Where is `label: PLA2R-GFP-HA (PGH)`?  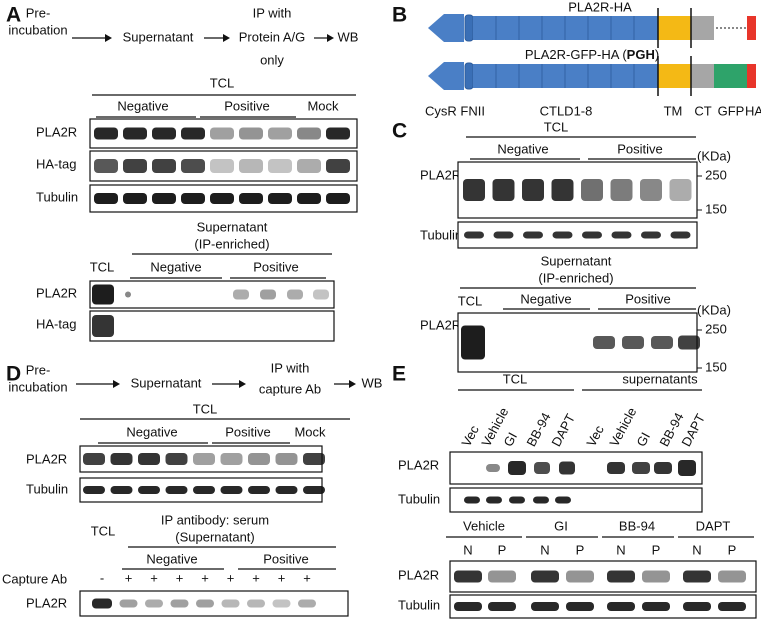
label: PLA2R-GFP-HA (PGH) is located at coordinates (592, 54).